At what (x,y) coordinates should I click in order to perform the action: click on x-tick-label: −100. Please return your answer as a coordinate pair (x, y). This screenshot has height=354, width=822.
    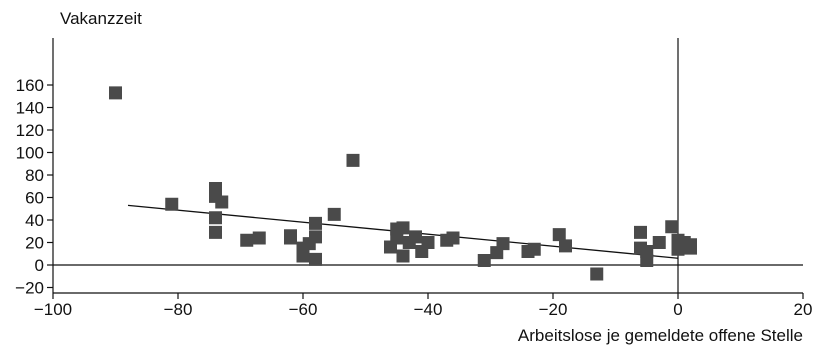
    Looking at the image, I should click on (53, 309).